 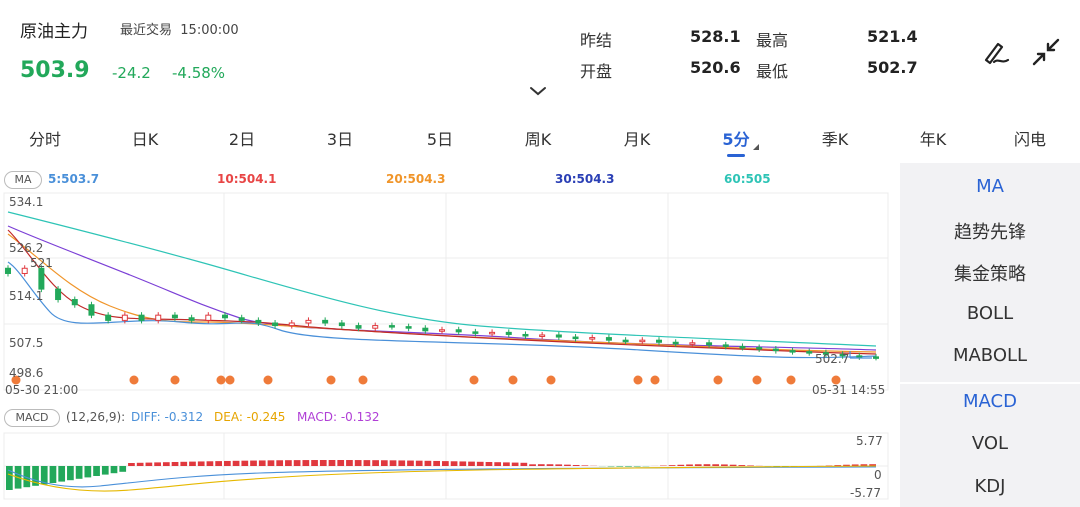 What do you see at coordinates (74, 179) in the screenshot?
I see `ma5-value: 5:503.7` at bounding box center [74, 179].